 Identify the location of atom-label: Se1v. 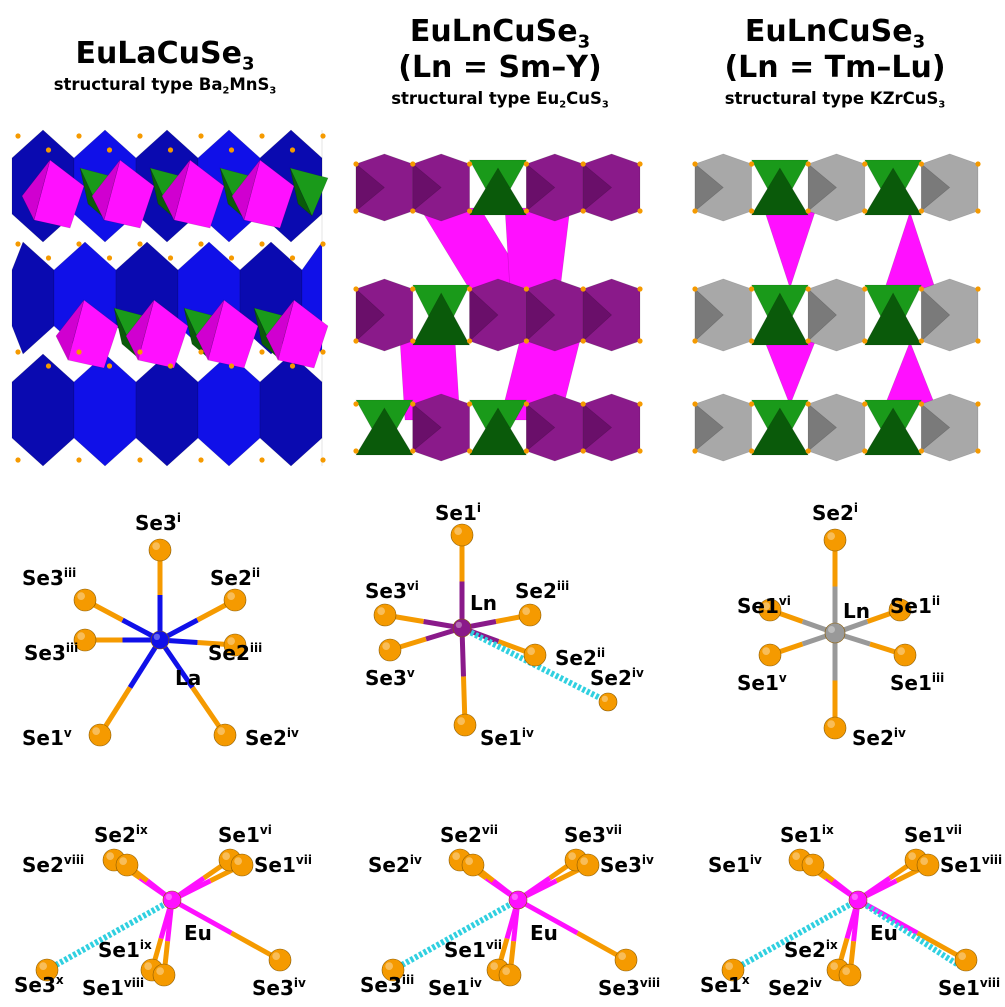
(47, 738).